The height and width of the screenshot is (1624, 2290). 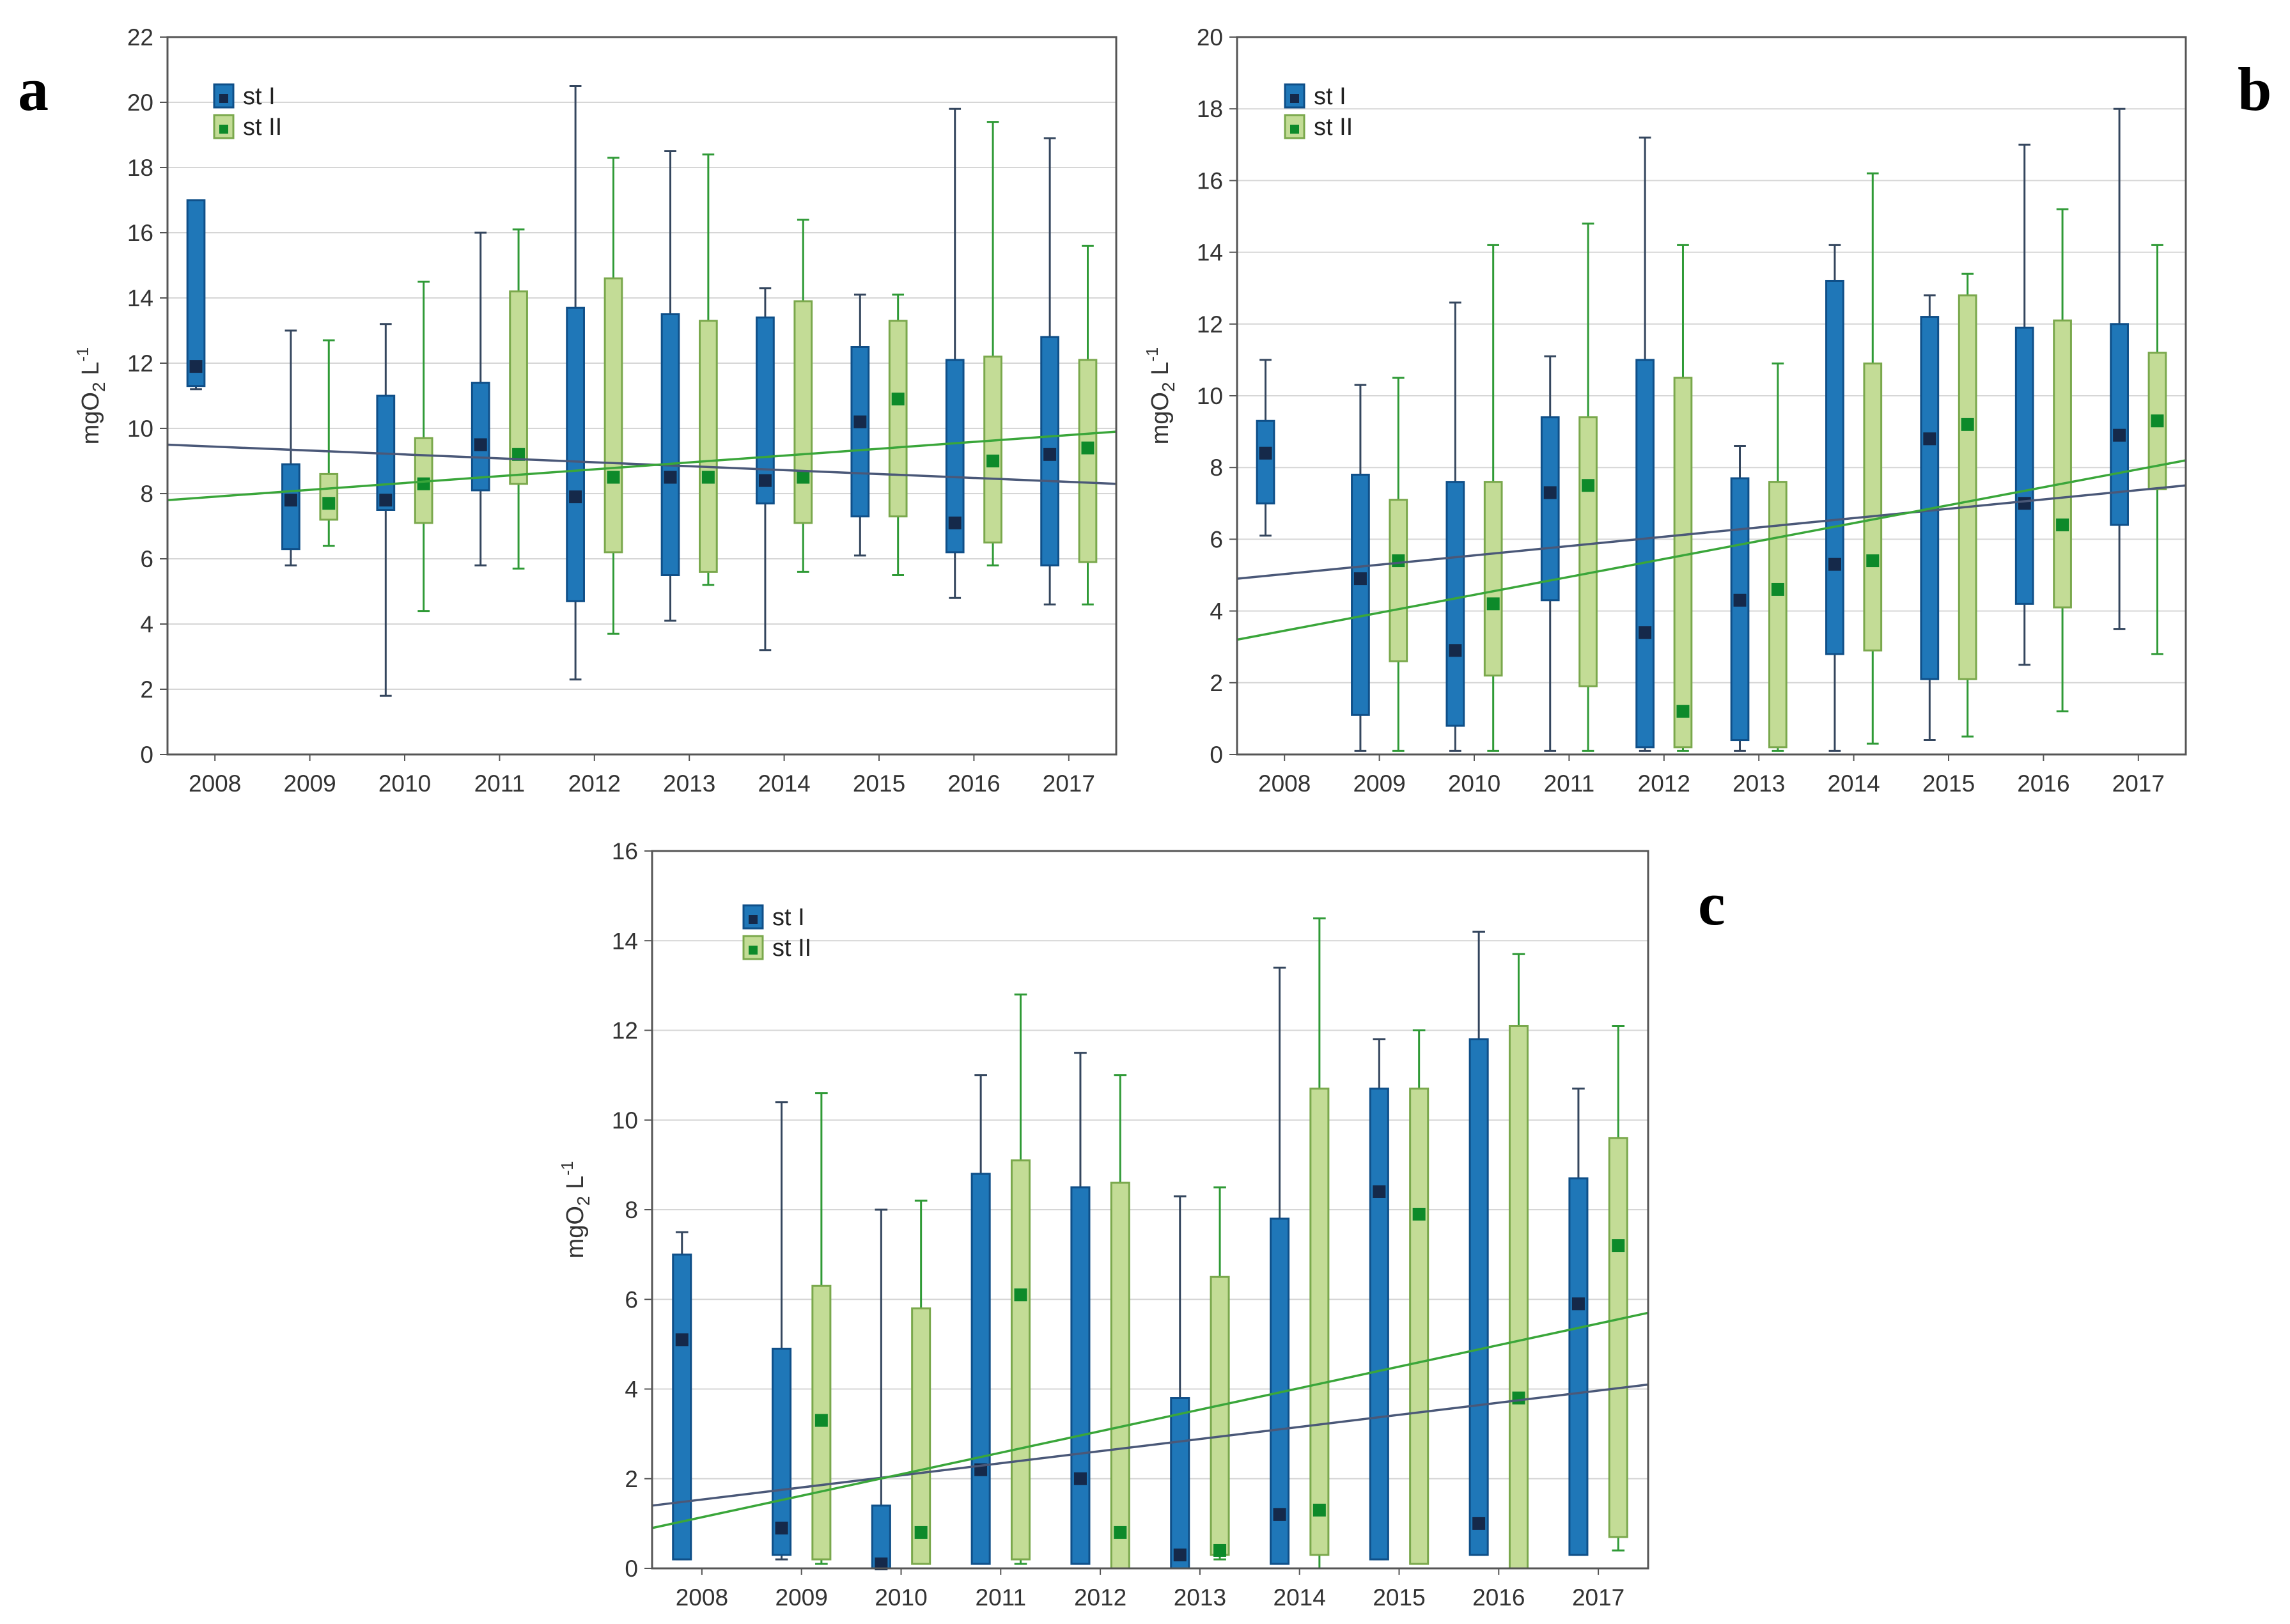 What do you see at coordinates (1664, 784) in the screenshot?
I see `x-tick-label: 2012` at bounding box center [1664, 784].